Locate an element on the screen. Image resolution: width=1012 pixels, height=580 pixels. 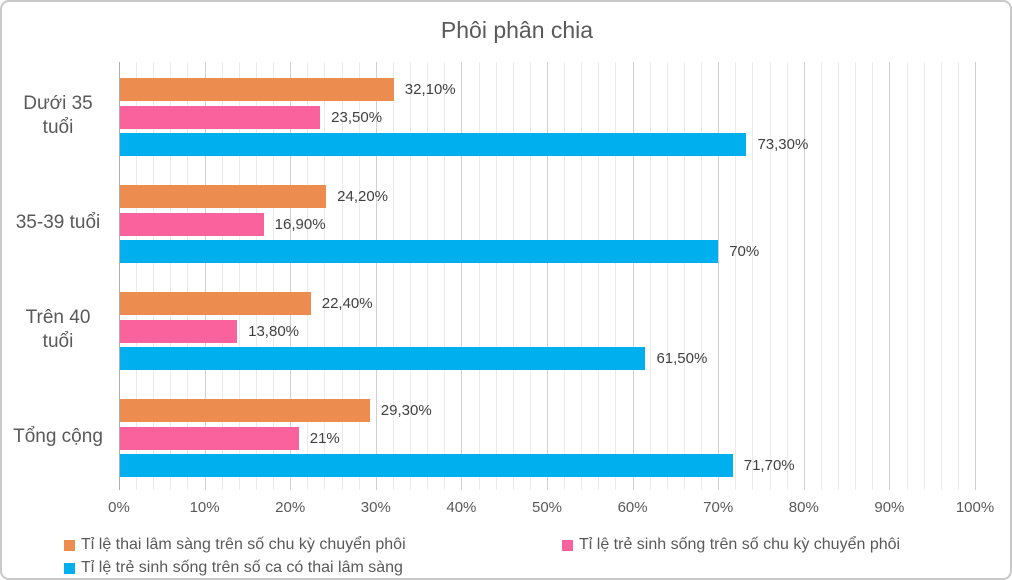
x-tick-label: 0% is located at coordinates (119, 507).